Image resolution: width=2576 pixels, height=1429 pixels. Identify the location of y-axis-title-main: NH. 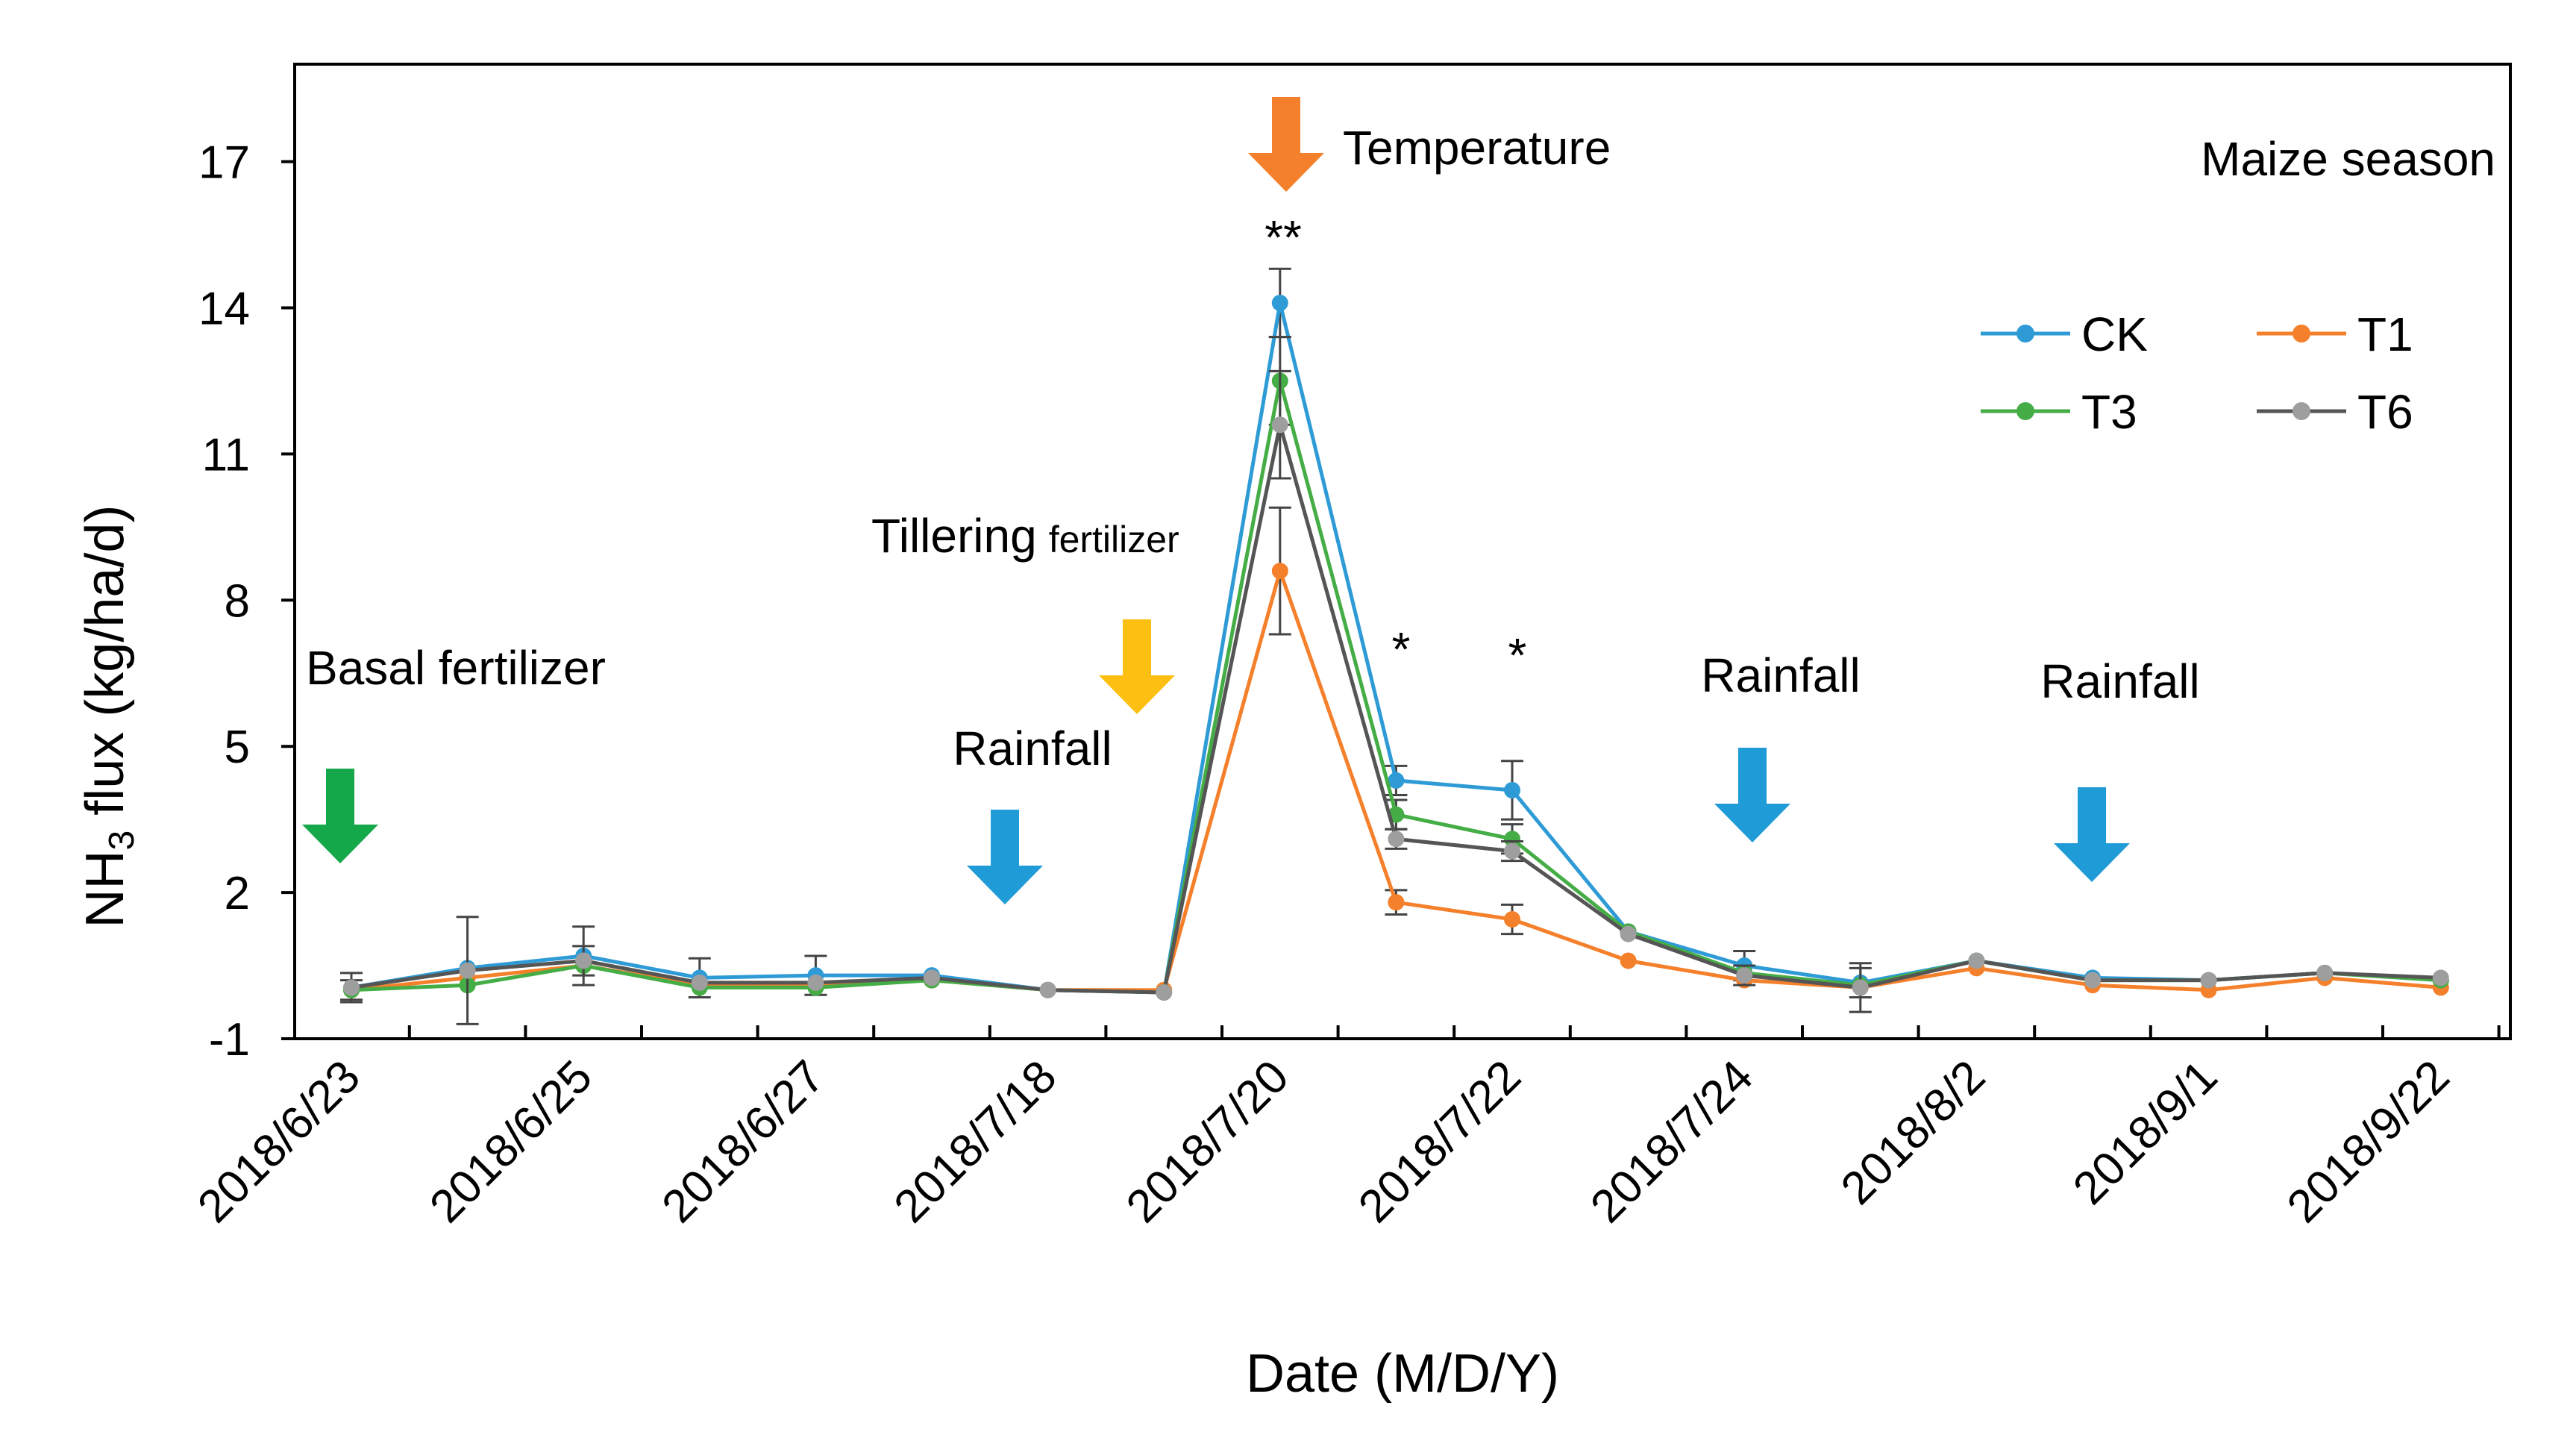
(105, 889).